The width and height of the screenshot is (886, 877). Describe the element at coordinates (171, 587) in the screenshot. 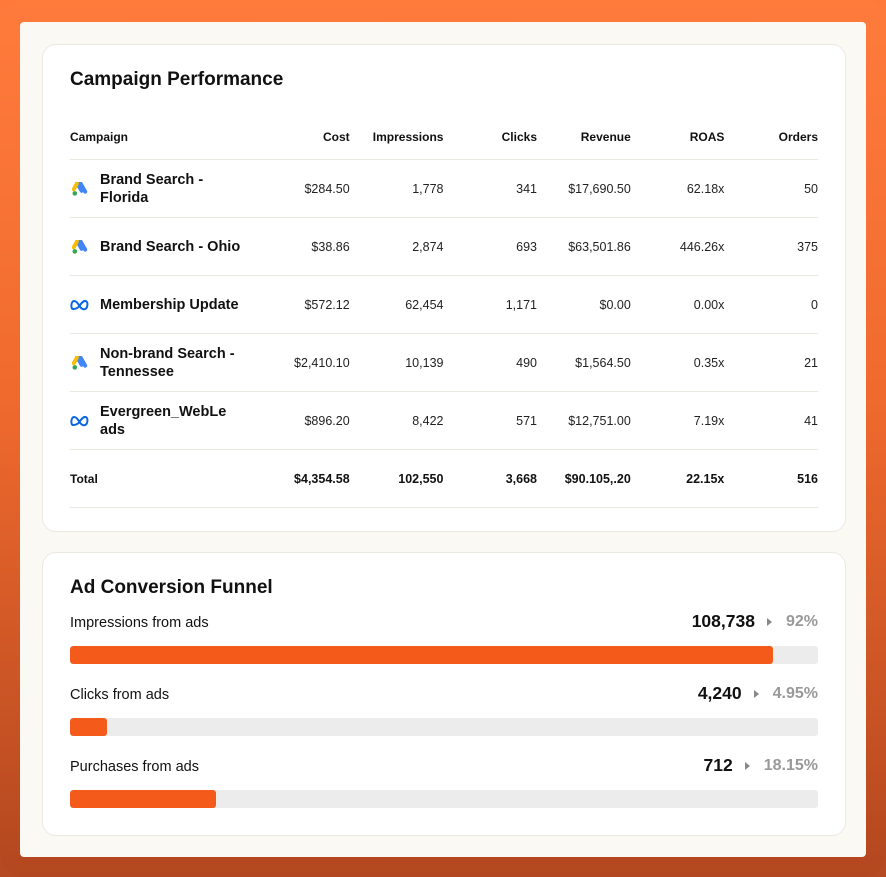

I see `funnel-title: Ad Conversion Funnel` at that location.